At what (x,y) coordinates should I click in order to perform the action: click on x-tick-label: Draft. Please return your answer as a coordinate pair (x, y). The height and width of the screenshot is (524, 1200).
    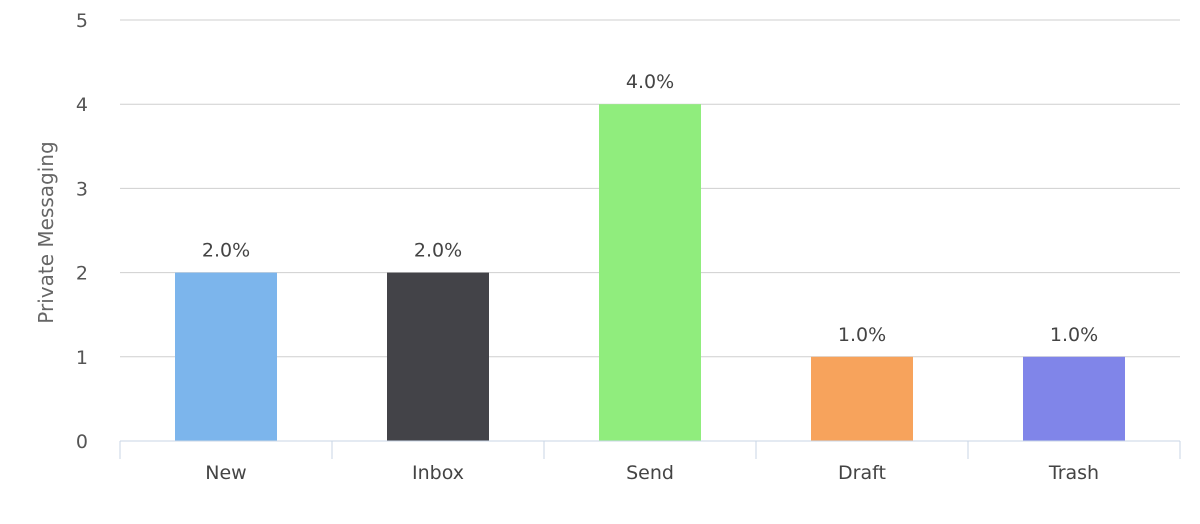
    Looking at the image, I should click on (862, 473).